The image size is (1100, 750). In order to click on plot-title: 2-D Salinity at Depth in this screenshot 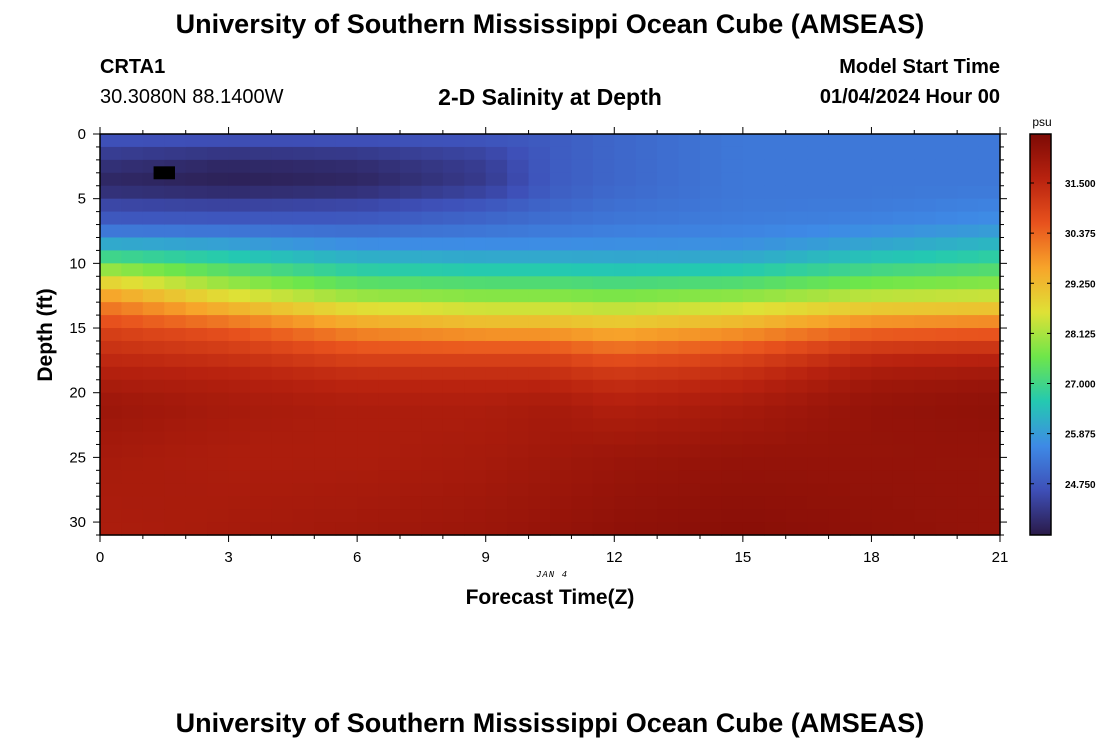, I will do `click(550, 97)`.